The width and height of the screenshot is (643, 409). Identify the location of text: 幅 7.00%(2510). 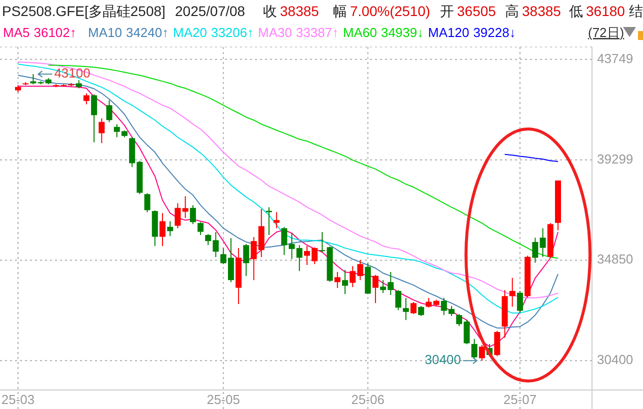
(381, 11).